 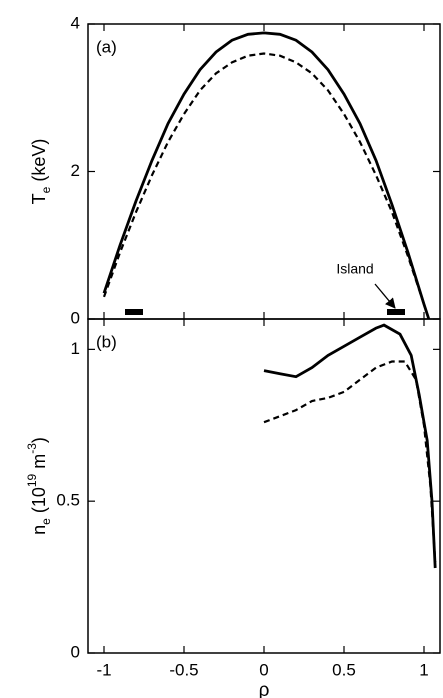 What do you see at coordinates (385, 296) in the screenshot?
I see `annotation-arrow` at bounding box center [385, 296].